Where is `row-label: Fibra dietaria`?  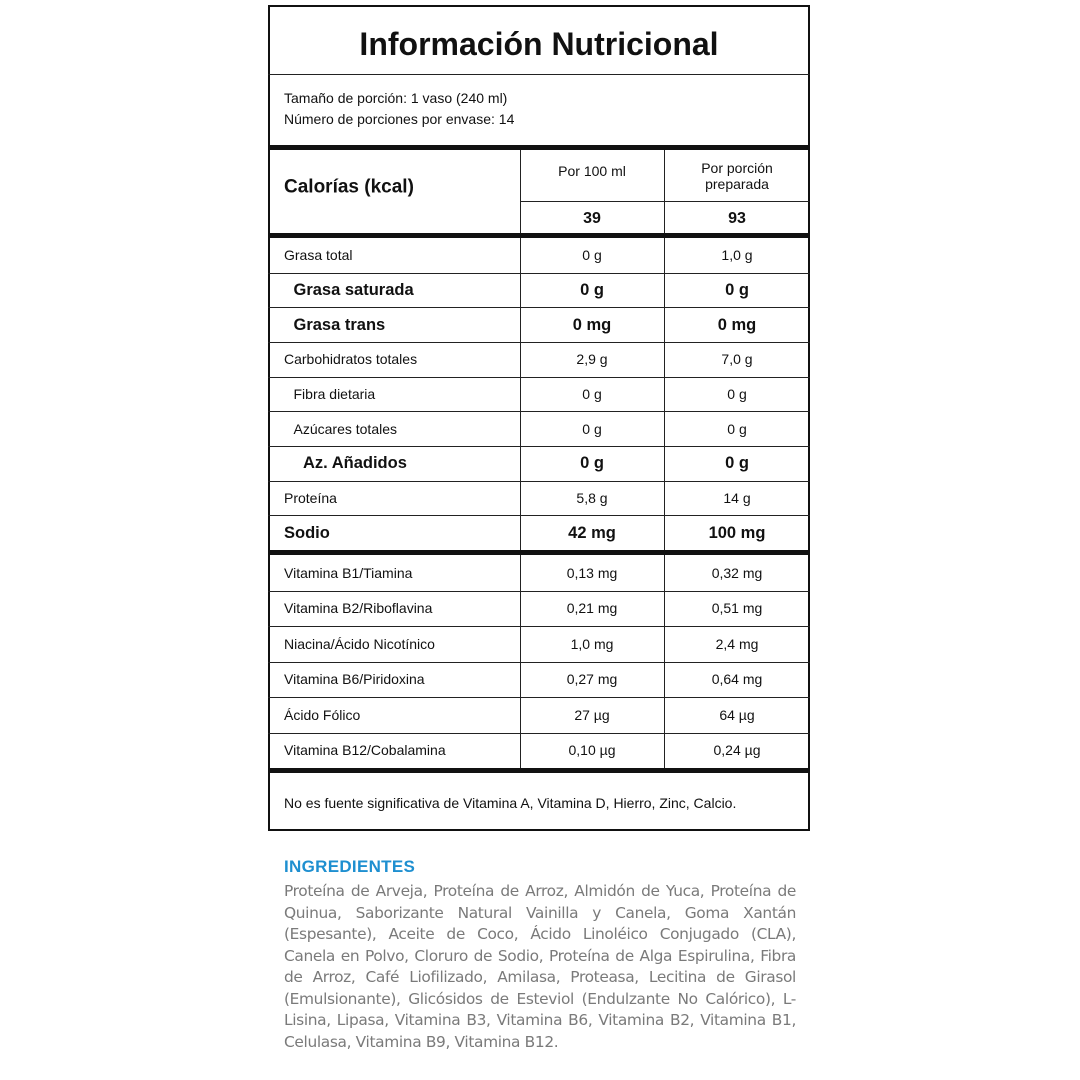 row-label: Fibra dietaria is located at coordinates (334, 394).